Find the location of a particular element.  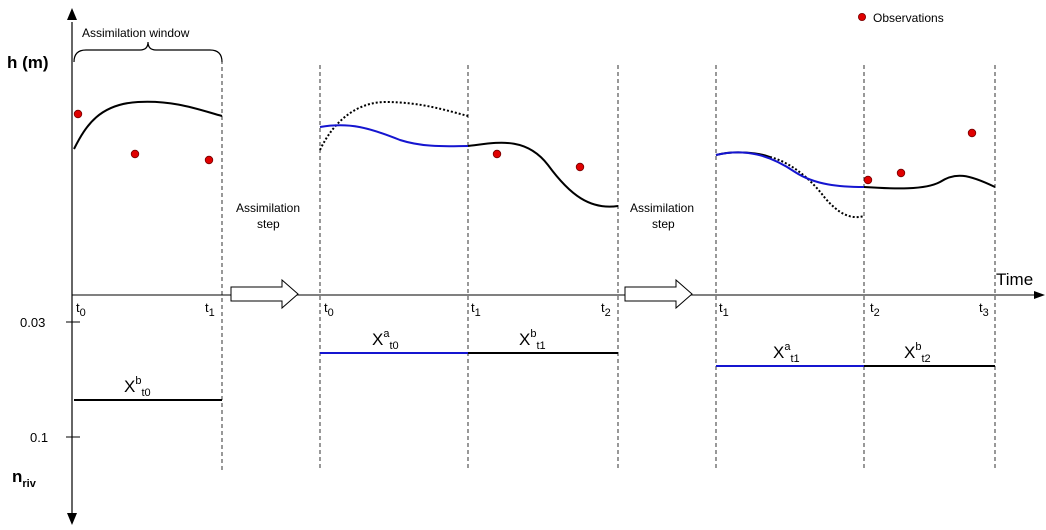

step-1-line1: Assimilation is located at coordinates (268, 208).